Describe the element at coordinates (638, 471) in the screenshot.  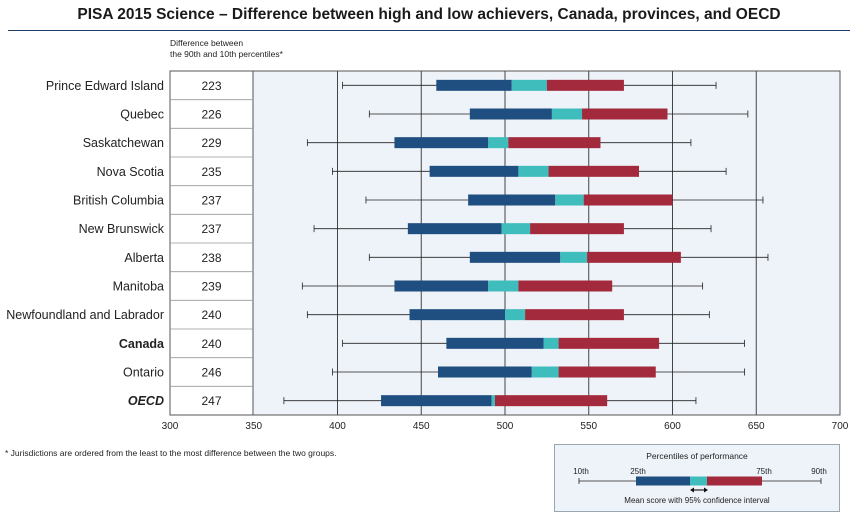
I see `legend-percentile-label: 25th` at that location.